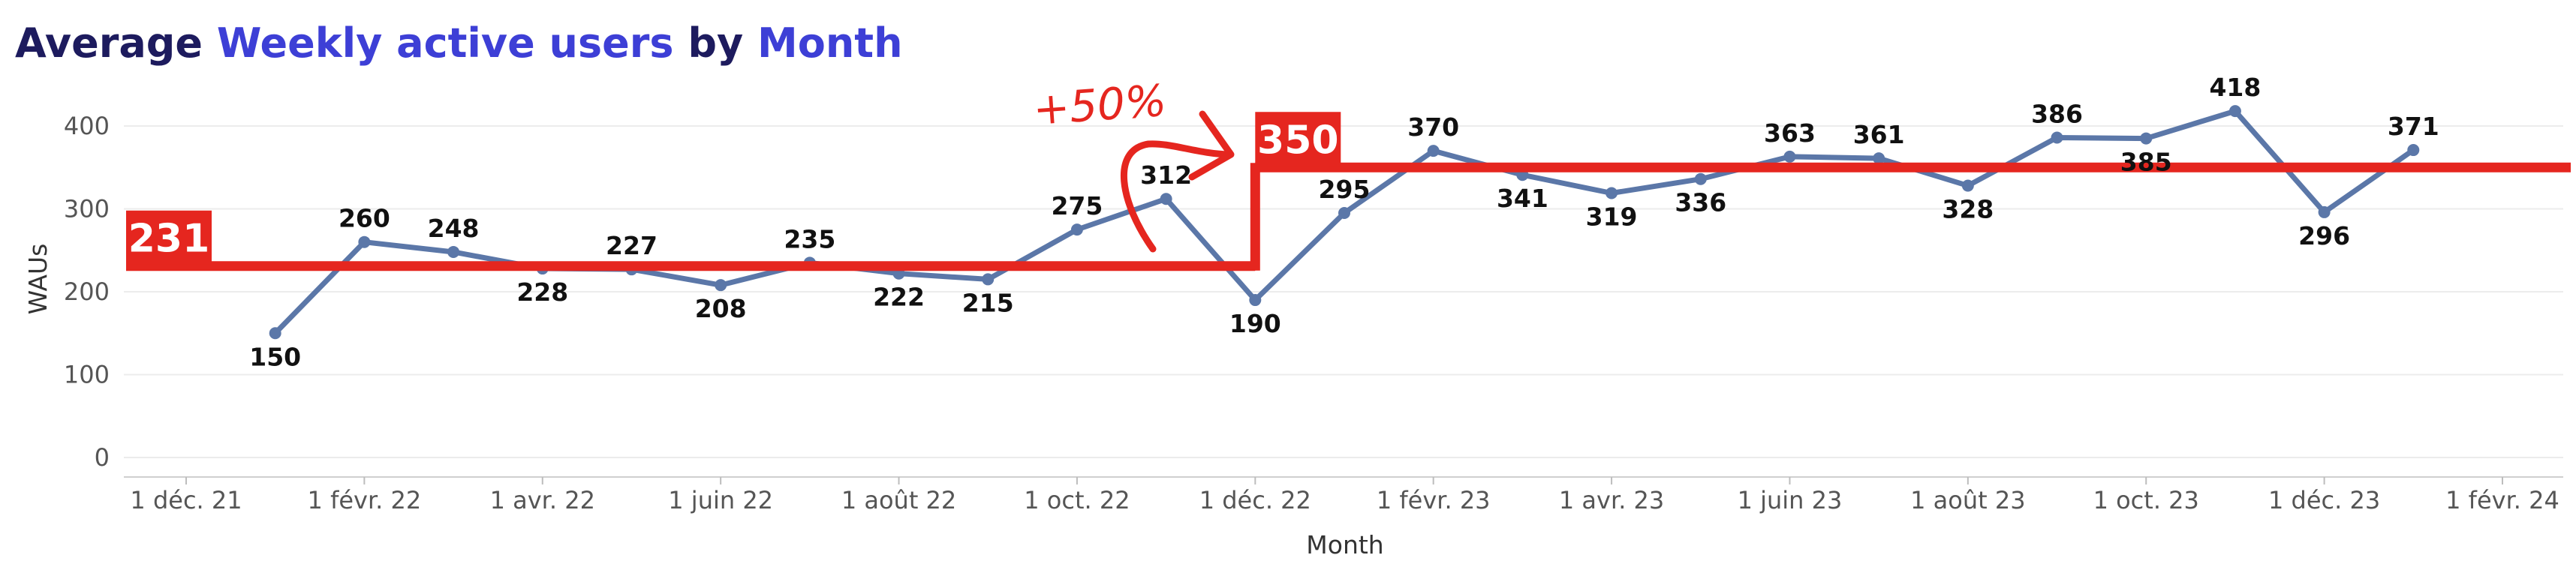  What do you see at coordinates (275, 356) in the screenshot?
I see `data-label: 150` at bounding box center [275, 356].